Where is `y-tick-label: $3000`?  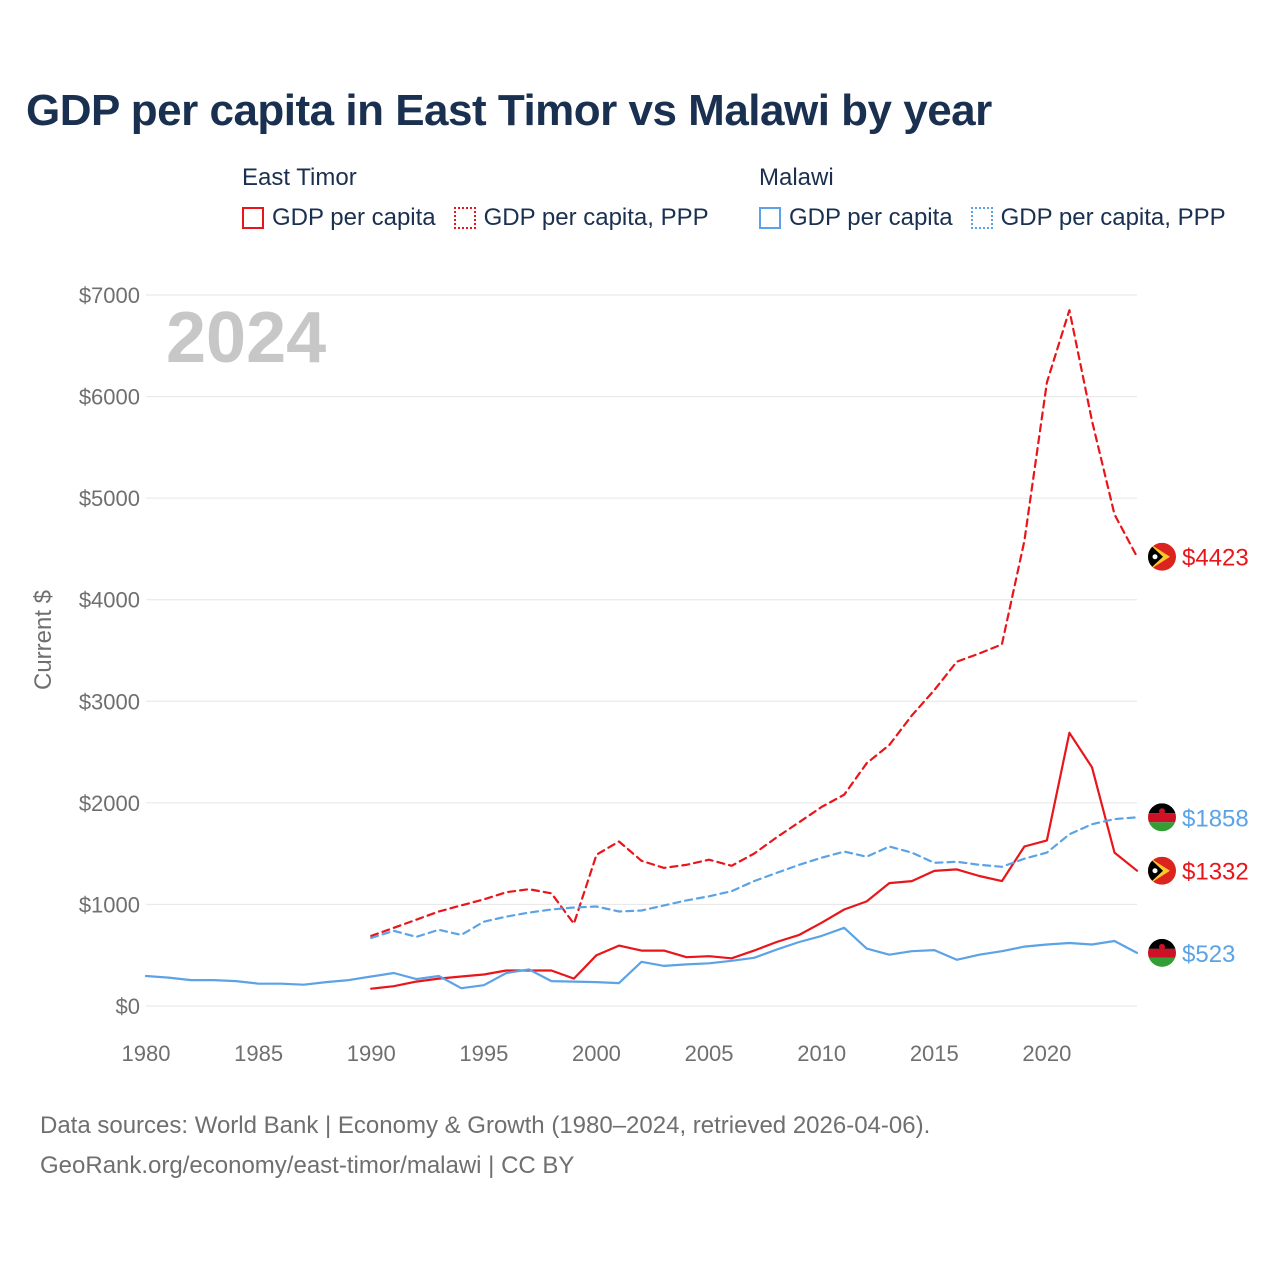
y-tick-label: $3000 is located at coordinates (109, 701).